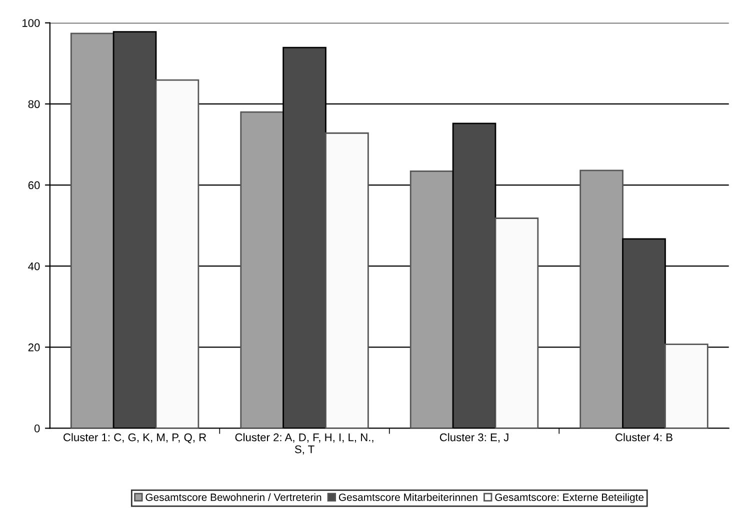  I want to click on legend-label: Gesamtscore: Externe Beteiligte, so click(569, 498).